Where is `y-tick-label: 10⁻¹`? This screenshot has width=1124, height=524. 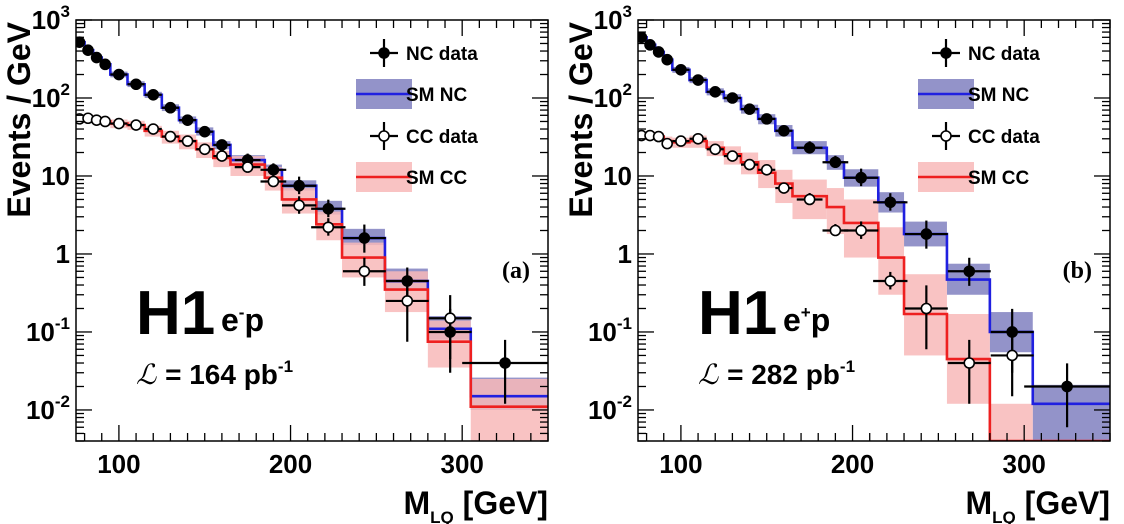
y-tick-label: 10⁻¹ is located at coordinates (610, 330).